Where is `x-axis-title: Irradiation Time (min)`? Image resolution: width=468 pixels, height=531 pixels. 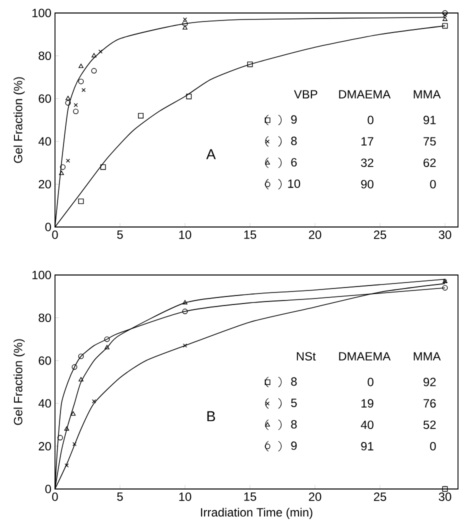 x-axis-title: Irradiation Time (min) is located at coordinates (256, 513).